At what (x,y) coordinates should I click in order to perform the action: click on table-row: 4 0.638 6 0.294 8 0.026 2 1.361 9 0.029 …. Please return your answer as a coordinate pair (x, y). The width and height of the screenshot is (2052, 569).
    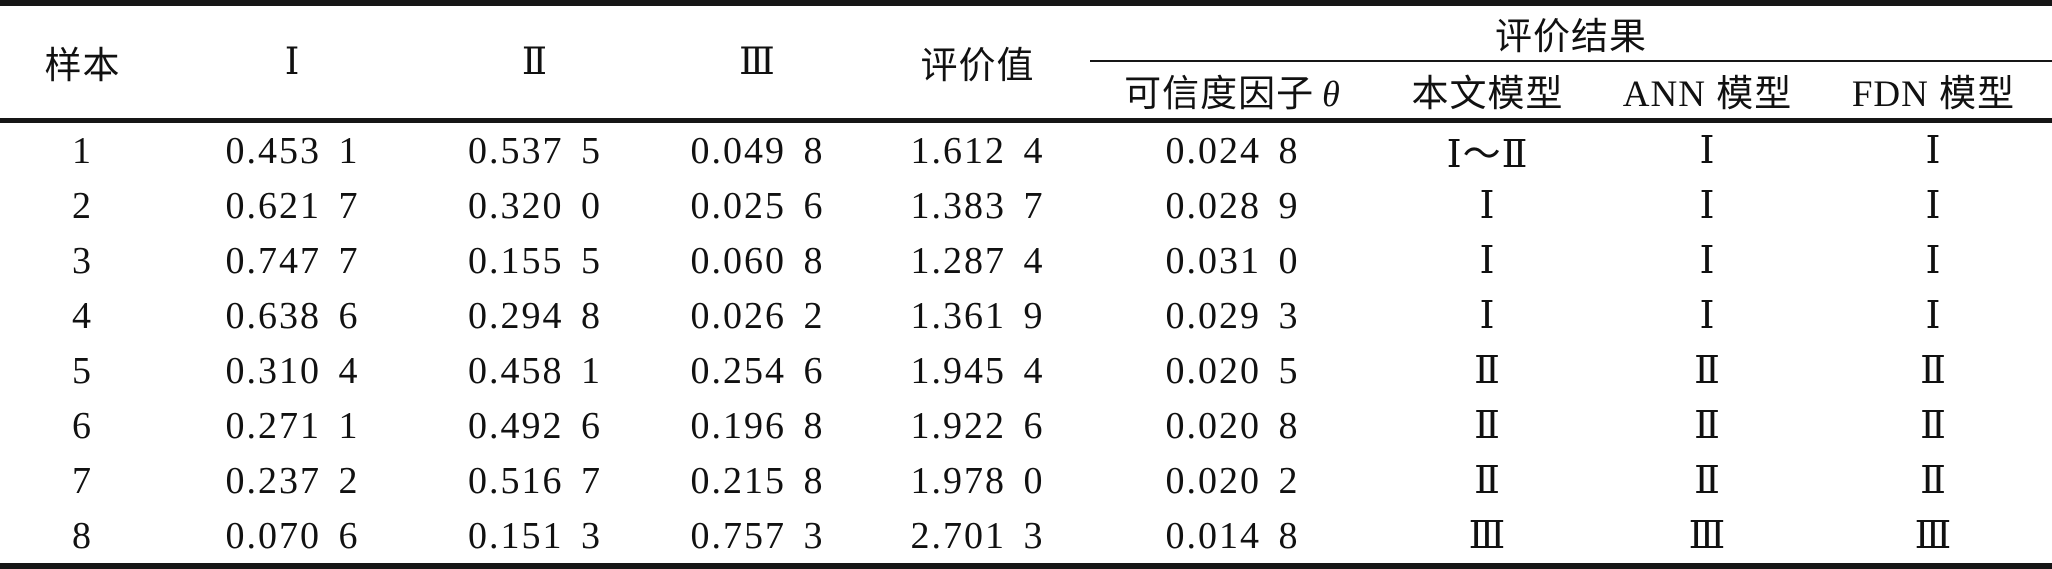
    Looking at the image, I should click on (1026, 315).